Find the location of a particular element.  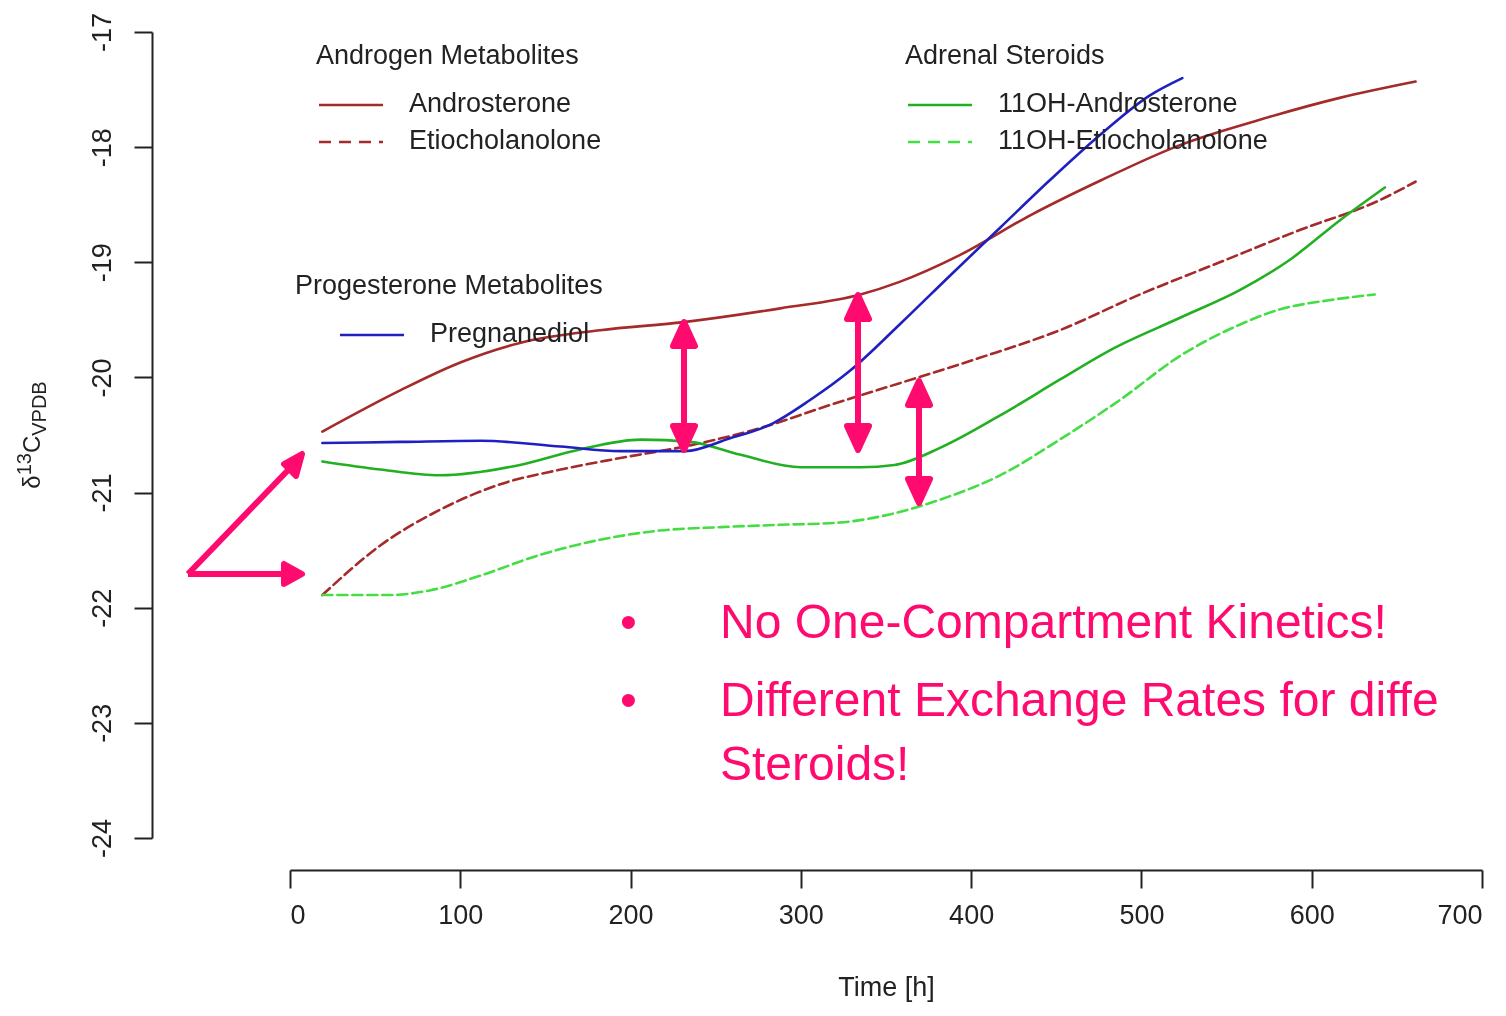

y-tick-label: -24 is located at coordinates (101, 838).